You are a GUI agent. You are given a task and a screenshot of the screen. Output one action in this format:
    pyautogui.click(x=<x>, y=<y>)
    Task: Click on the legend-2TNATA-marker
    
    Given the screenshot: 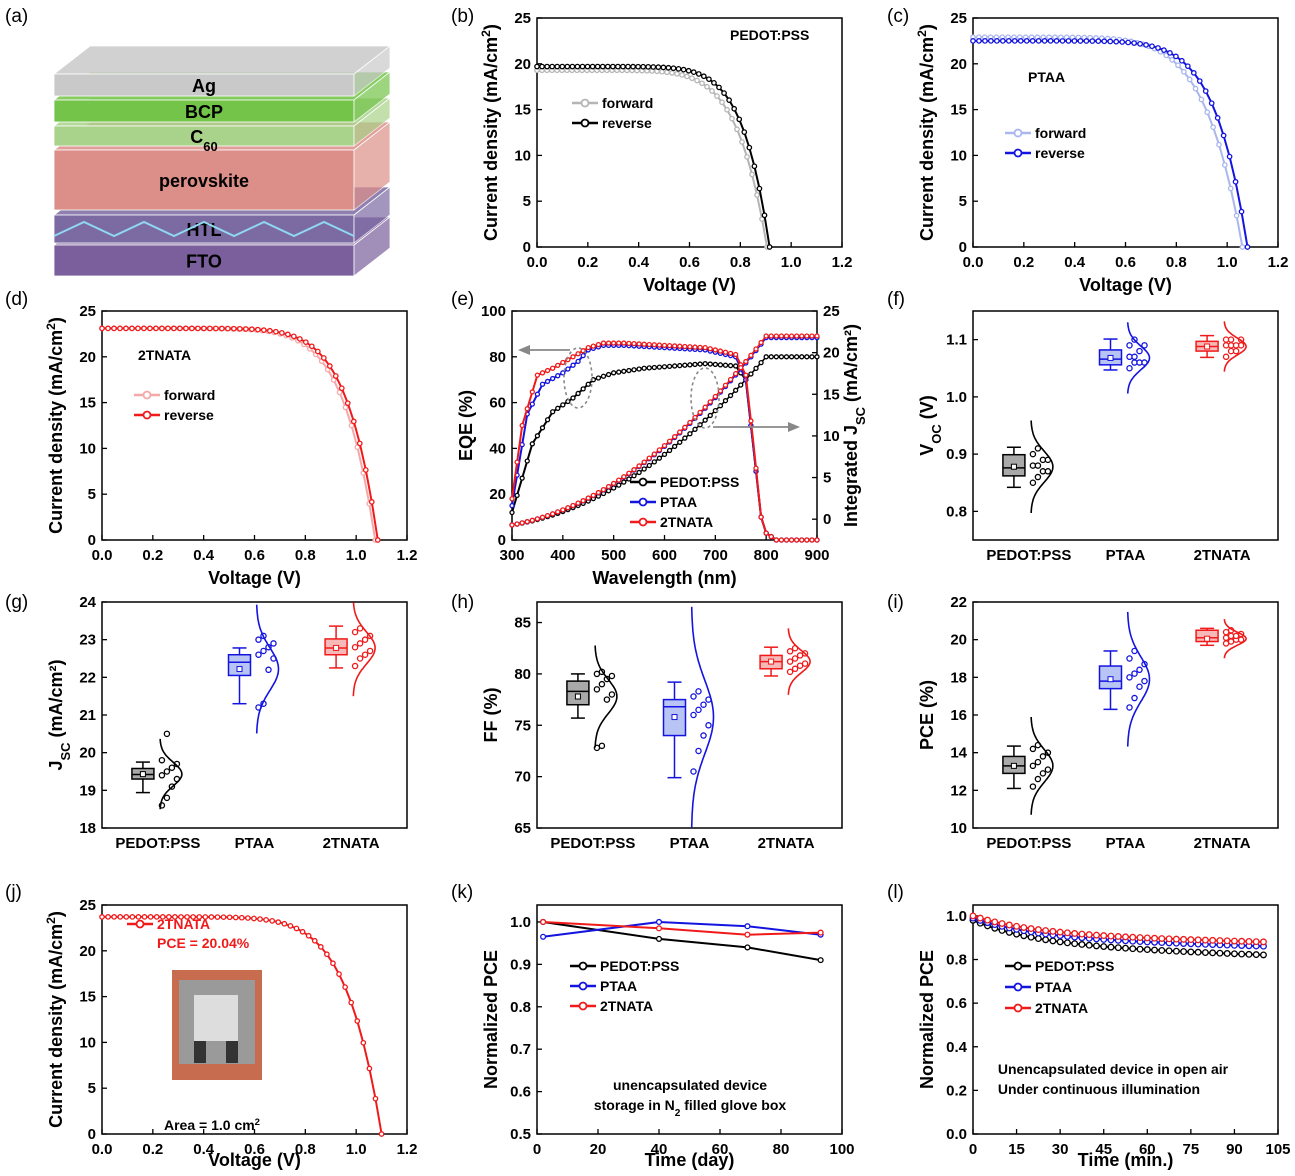 What is the action you would take?
    pyautogui.click(x=140, y=924)
    